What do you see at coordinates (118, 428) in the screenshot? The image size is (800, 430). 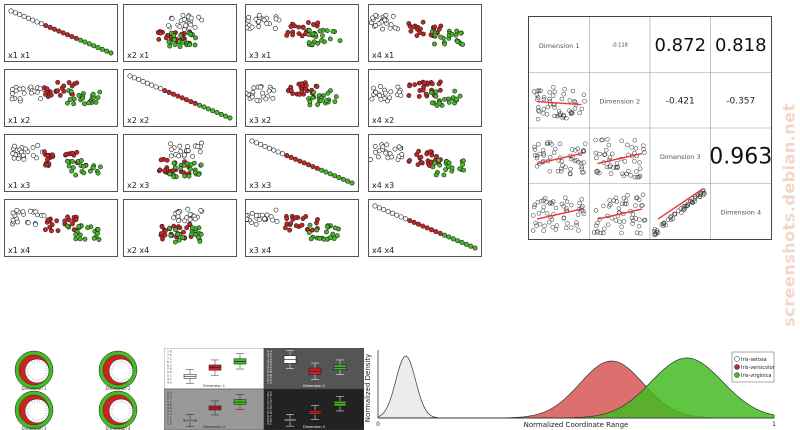 I see `radial-plot-title: Dimension 4` at bounding box center [118, 428].